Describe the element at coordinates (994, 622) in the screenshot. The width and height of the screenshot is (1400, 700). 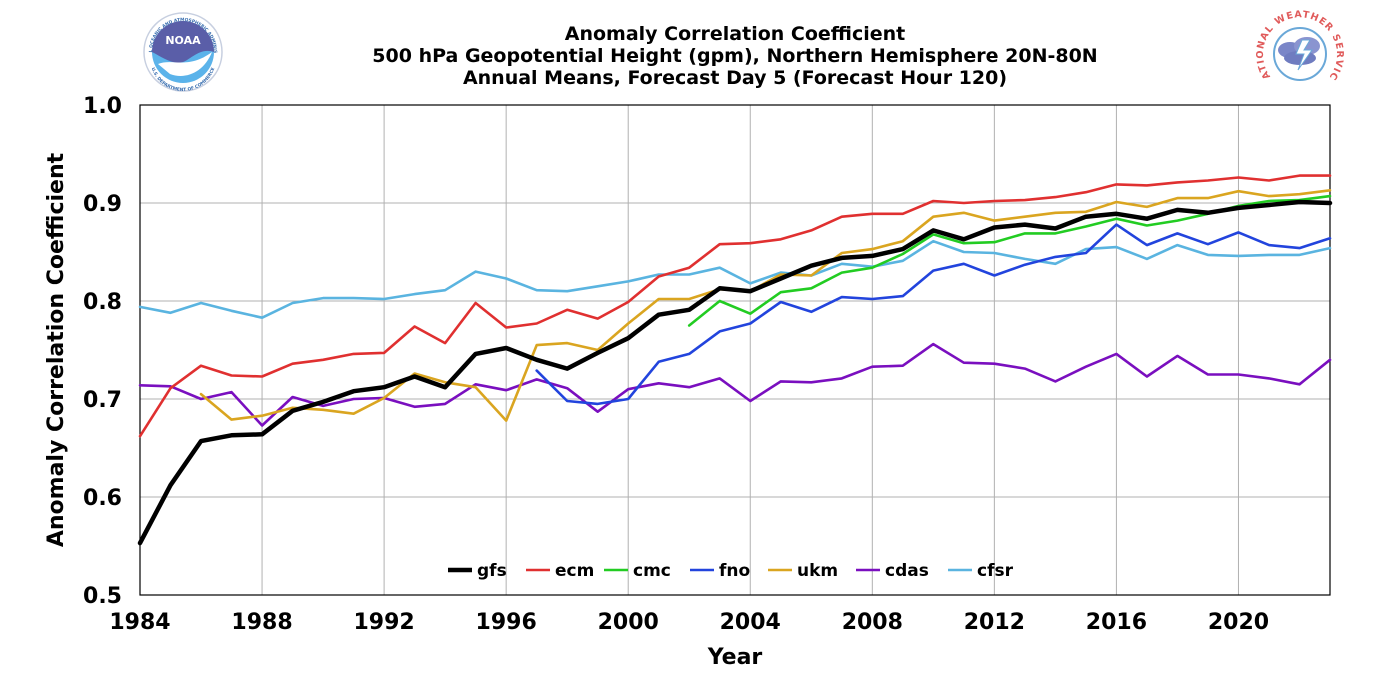
I see `x-tick-label: 2012` at that location.